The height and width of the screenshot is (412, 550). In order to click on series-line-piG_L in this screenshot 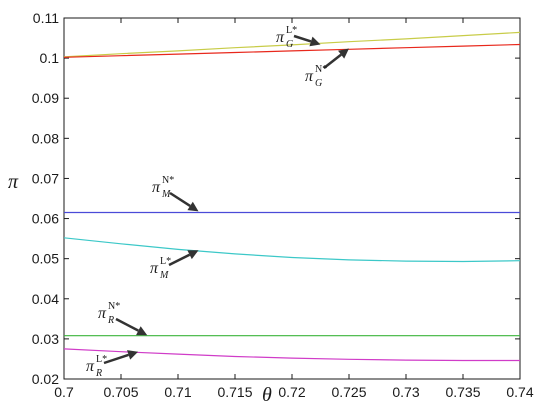, I will do `click(292, 44)`.